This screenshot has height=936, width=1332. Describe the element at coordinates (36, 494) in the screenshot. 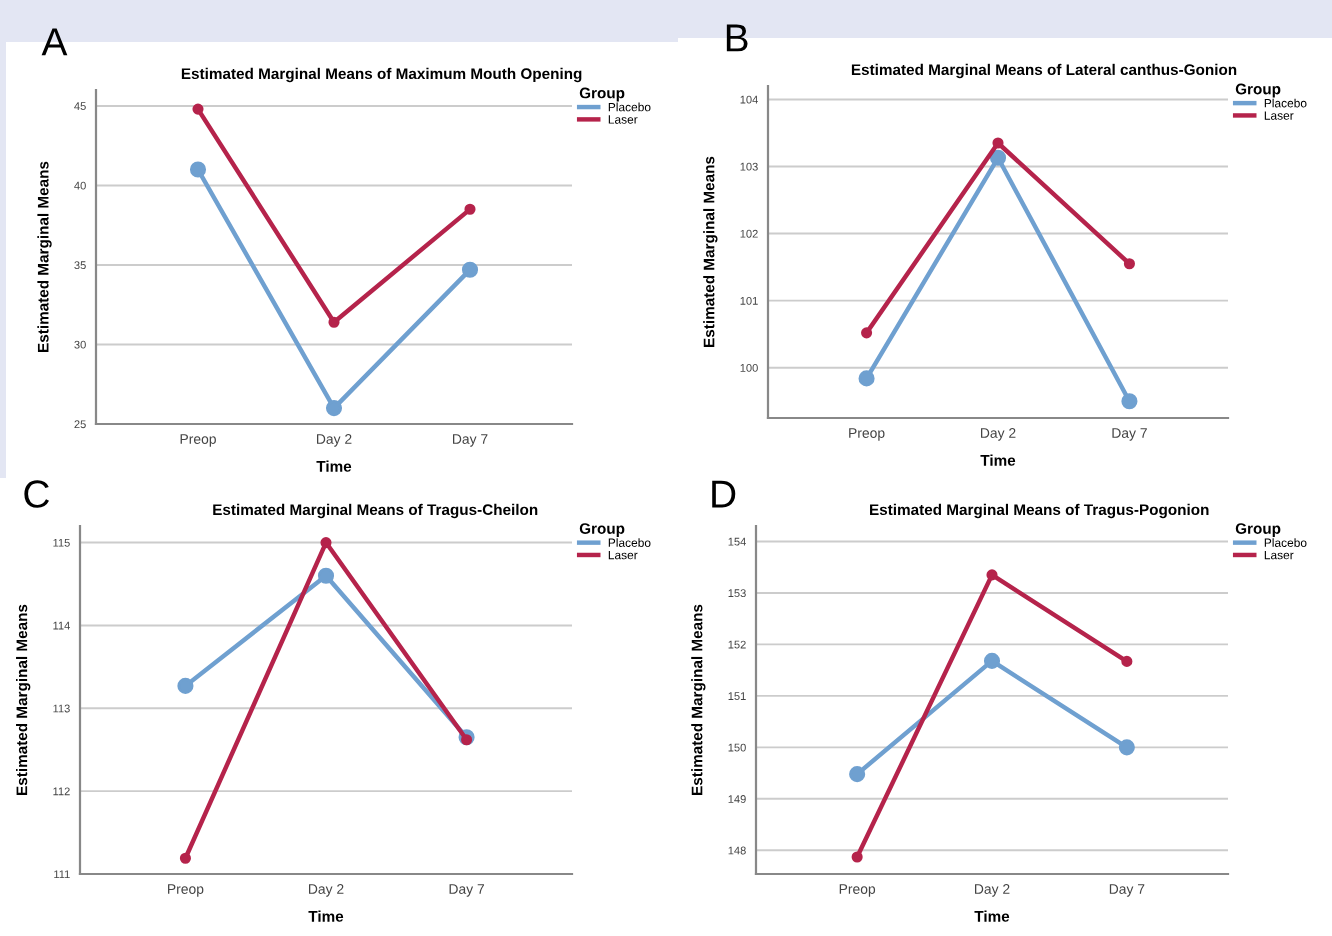

I see `text: C` at that location.